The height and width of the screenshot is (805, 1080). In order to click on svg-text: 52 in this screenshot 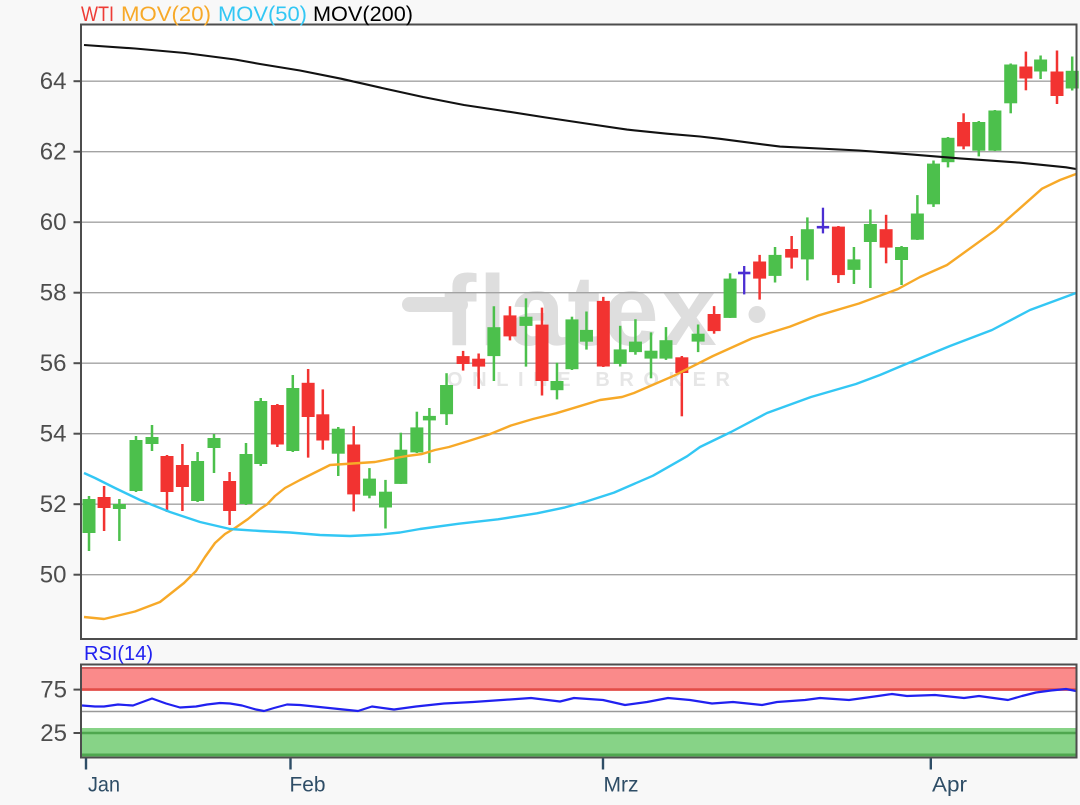, I will do `click(53, 504)`.